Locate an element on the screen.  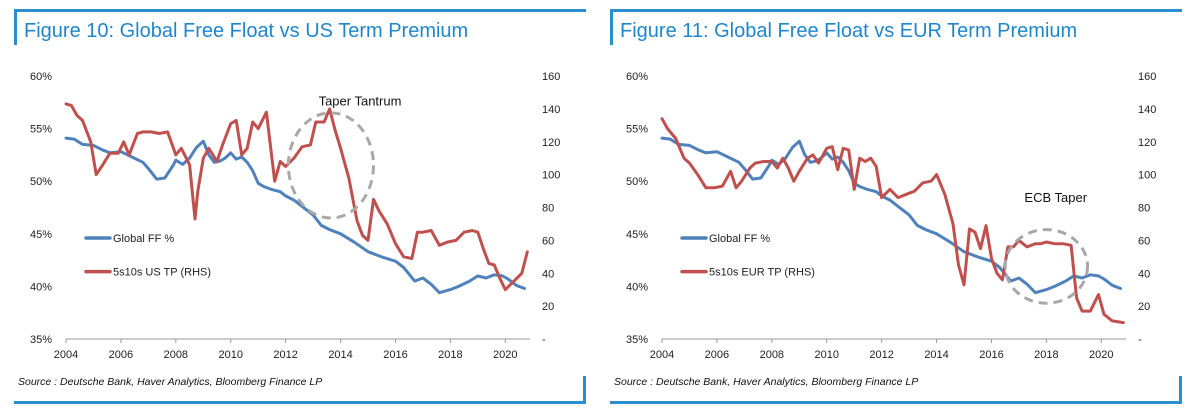
legend-label: 5s10s US TP (RHS) is located at coordinates (162, 273).